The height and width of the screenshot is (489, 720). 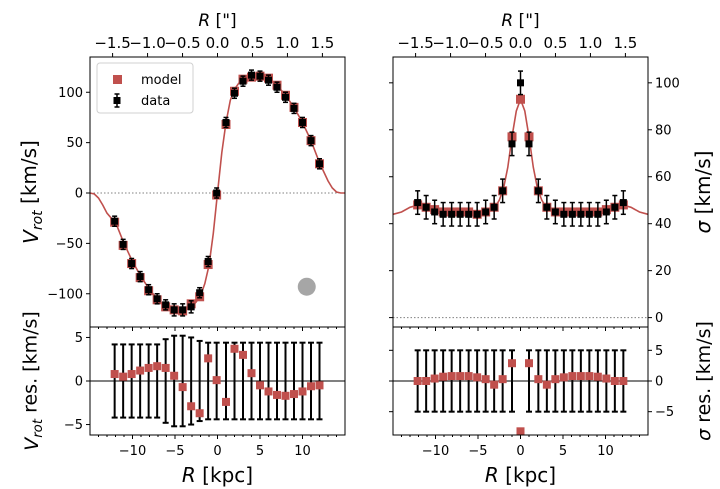 What do you see at coordinates (117, 100) in the screenshot?
I see `legend-data-marker` at bounding box center [117, 100].